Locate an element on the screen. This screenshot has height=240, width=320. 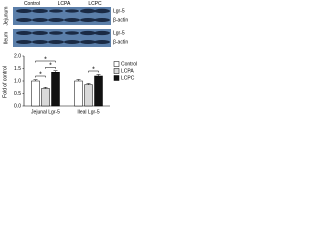
y-tick-label: 1.5 is located at coordinates (17, 69).